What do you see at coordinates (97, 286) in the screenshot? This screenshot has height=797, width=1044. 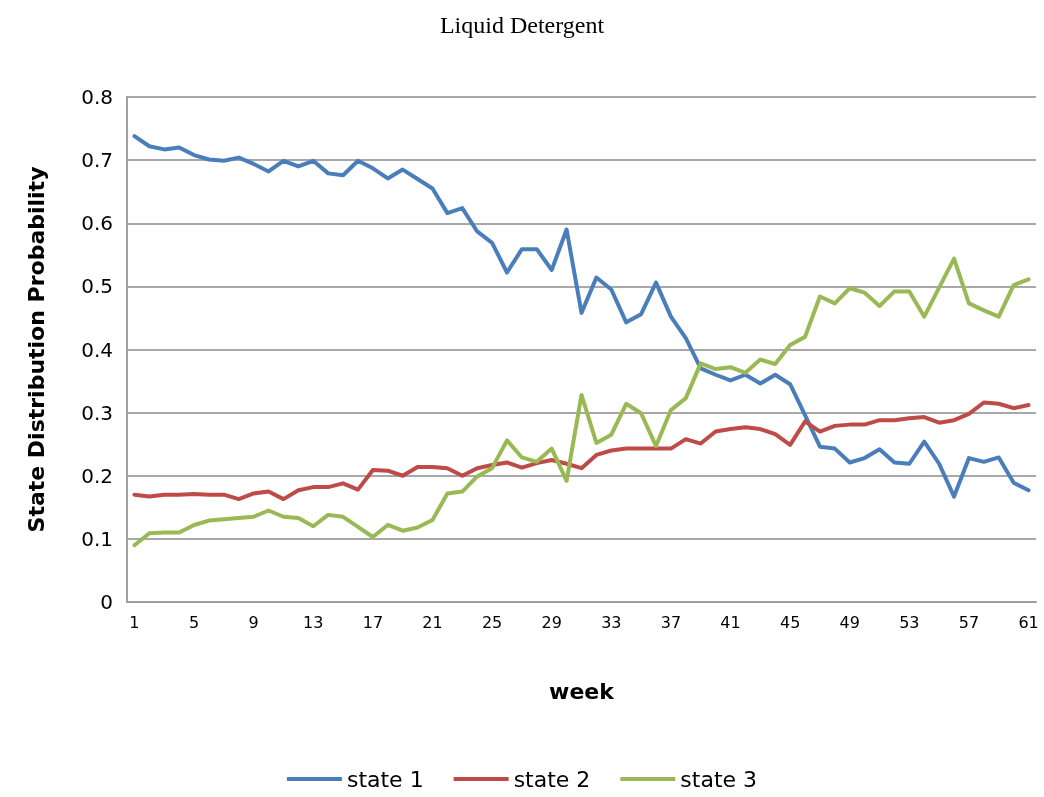 I see `y-tick-label: 0.5` at bounding box center [97, 286].